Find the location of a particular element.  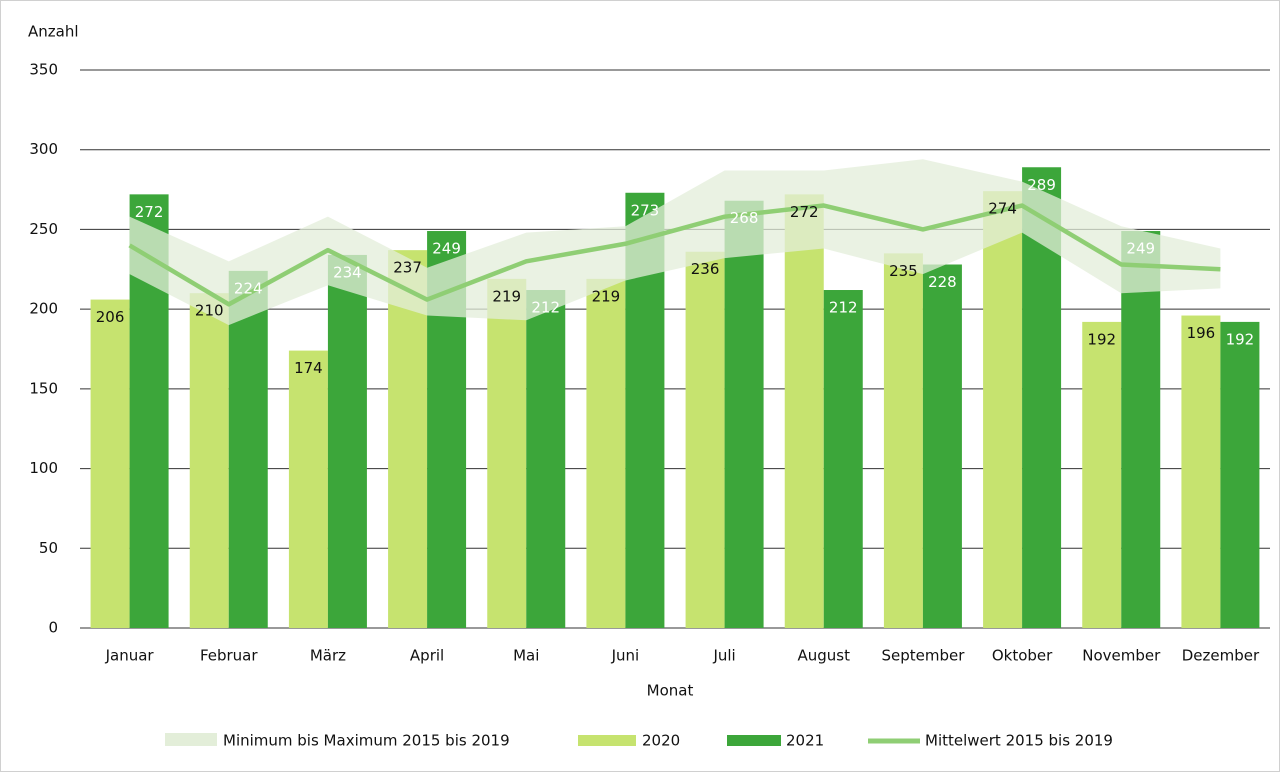

x-tick-label: Dezember is located at coordinates (1221, 656).